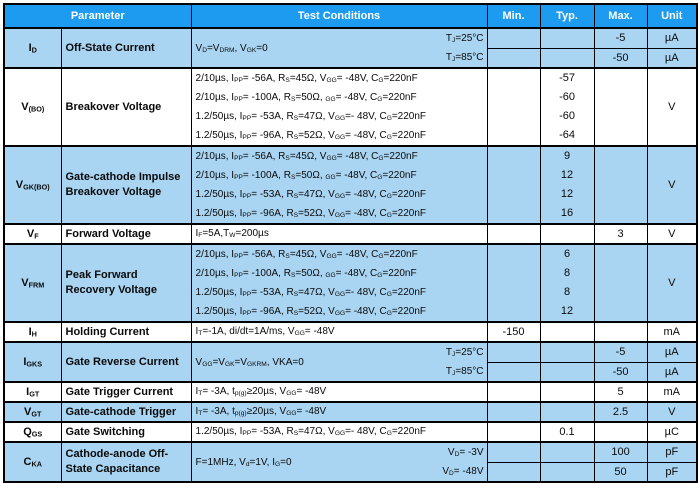  What do you see at coordinates (126, 432) in the screenshot?
I see `param-name-cell: Gate Switching` at bounding box center [126, 432].